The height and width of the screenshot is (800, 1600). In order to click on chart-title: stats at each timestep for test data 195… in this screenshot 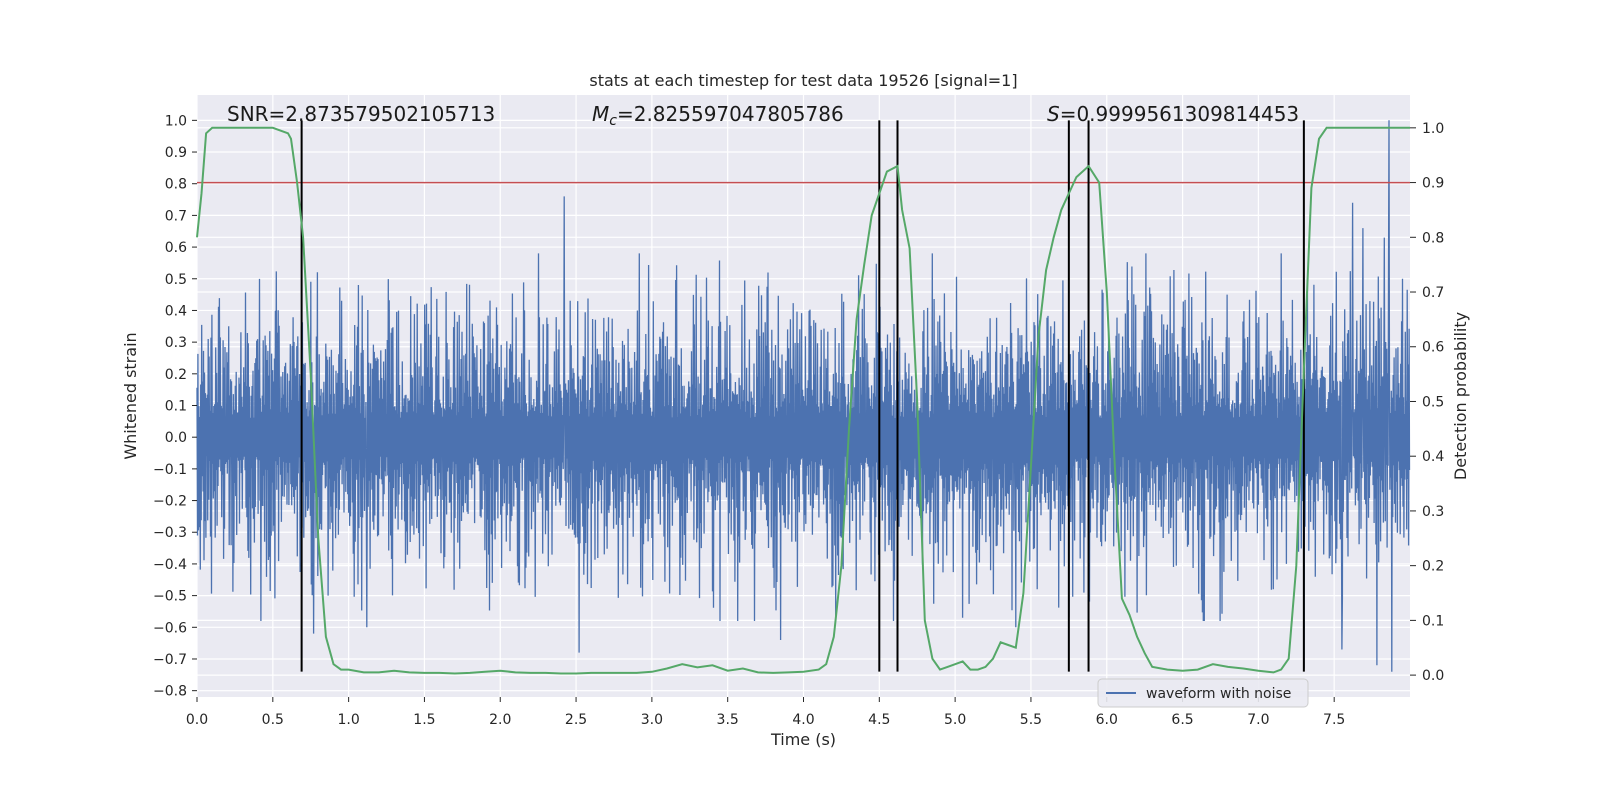, I will do `click(803, 80)`.